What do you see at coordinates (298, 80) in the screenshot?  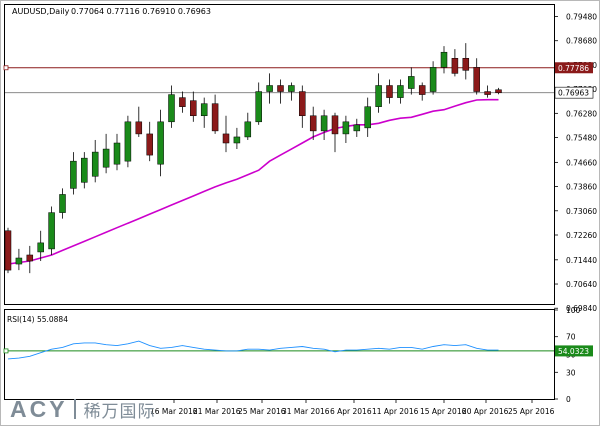 I see `price-levels: 0.77786 0.76963` at bounding box center [298, 80].